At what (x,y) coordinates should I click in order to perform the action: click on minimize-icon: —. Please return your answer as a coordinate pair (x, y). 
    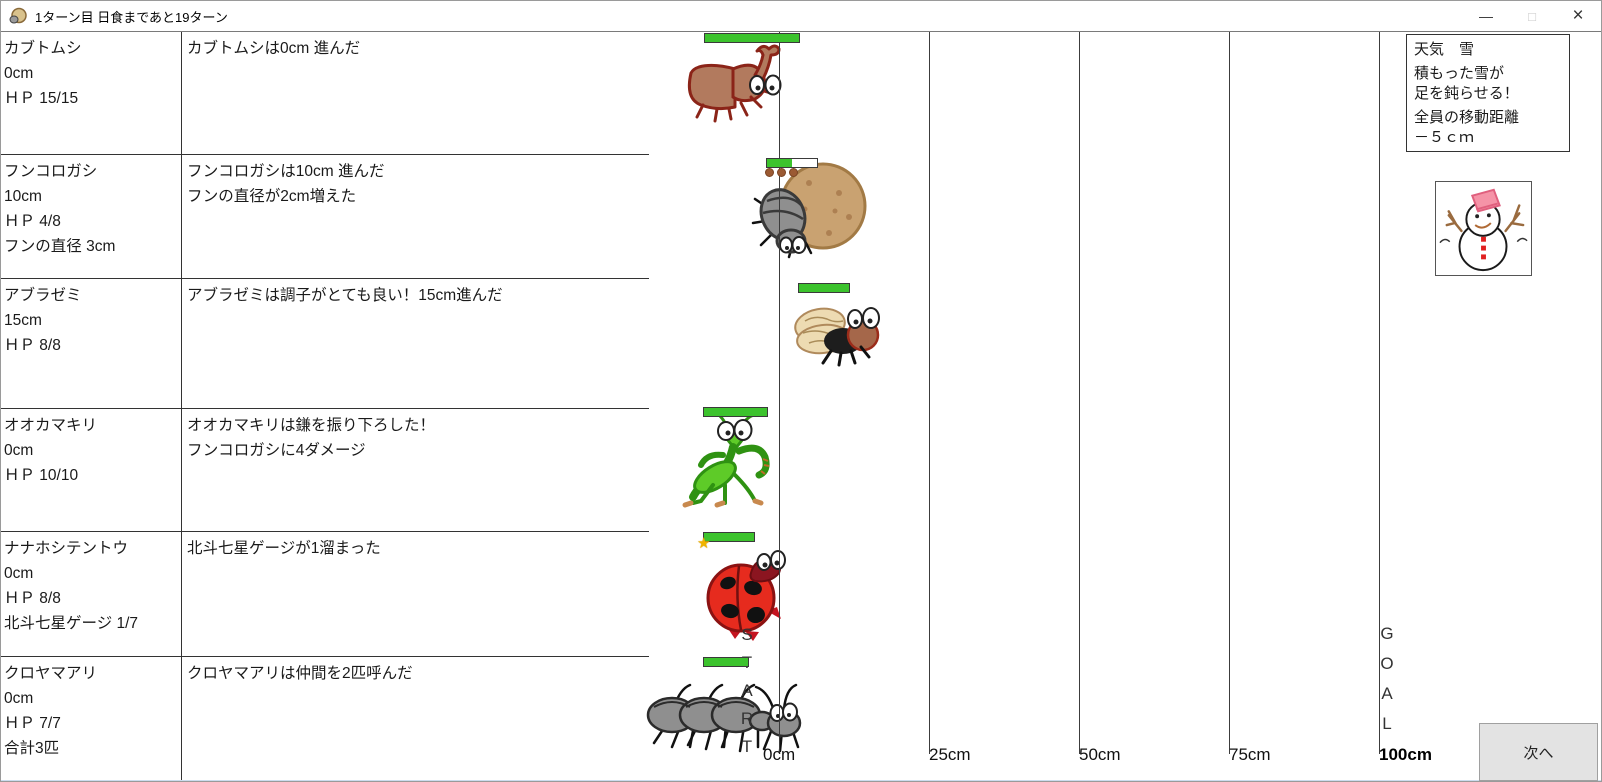
    Looking at the image, I should click on (1486, 16).